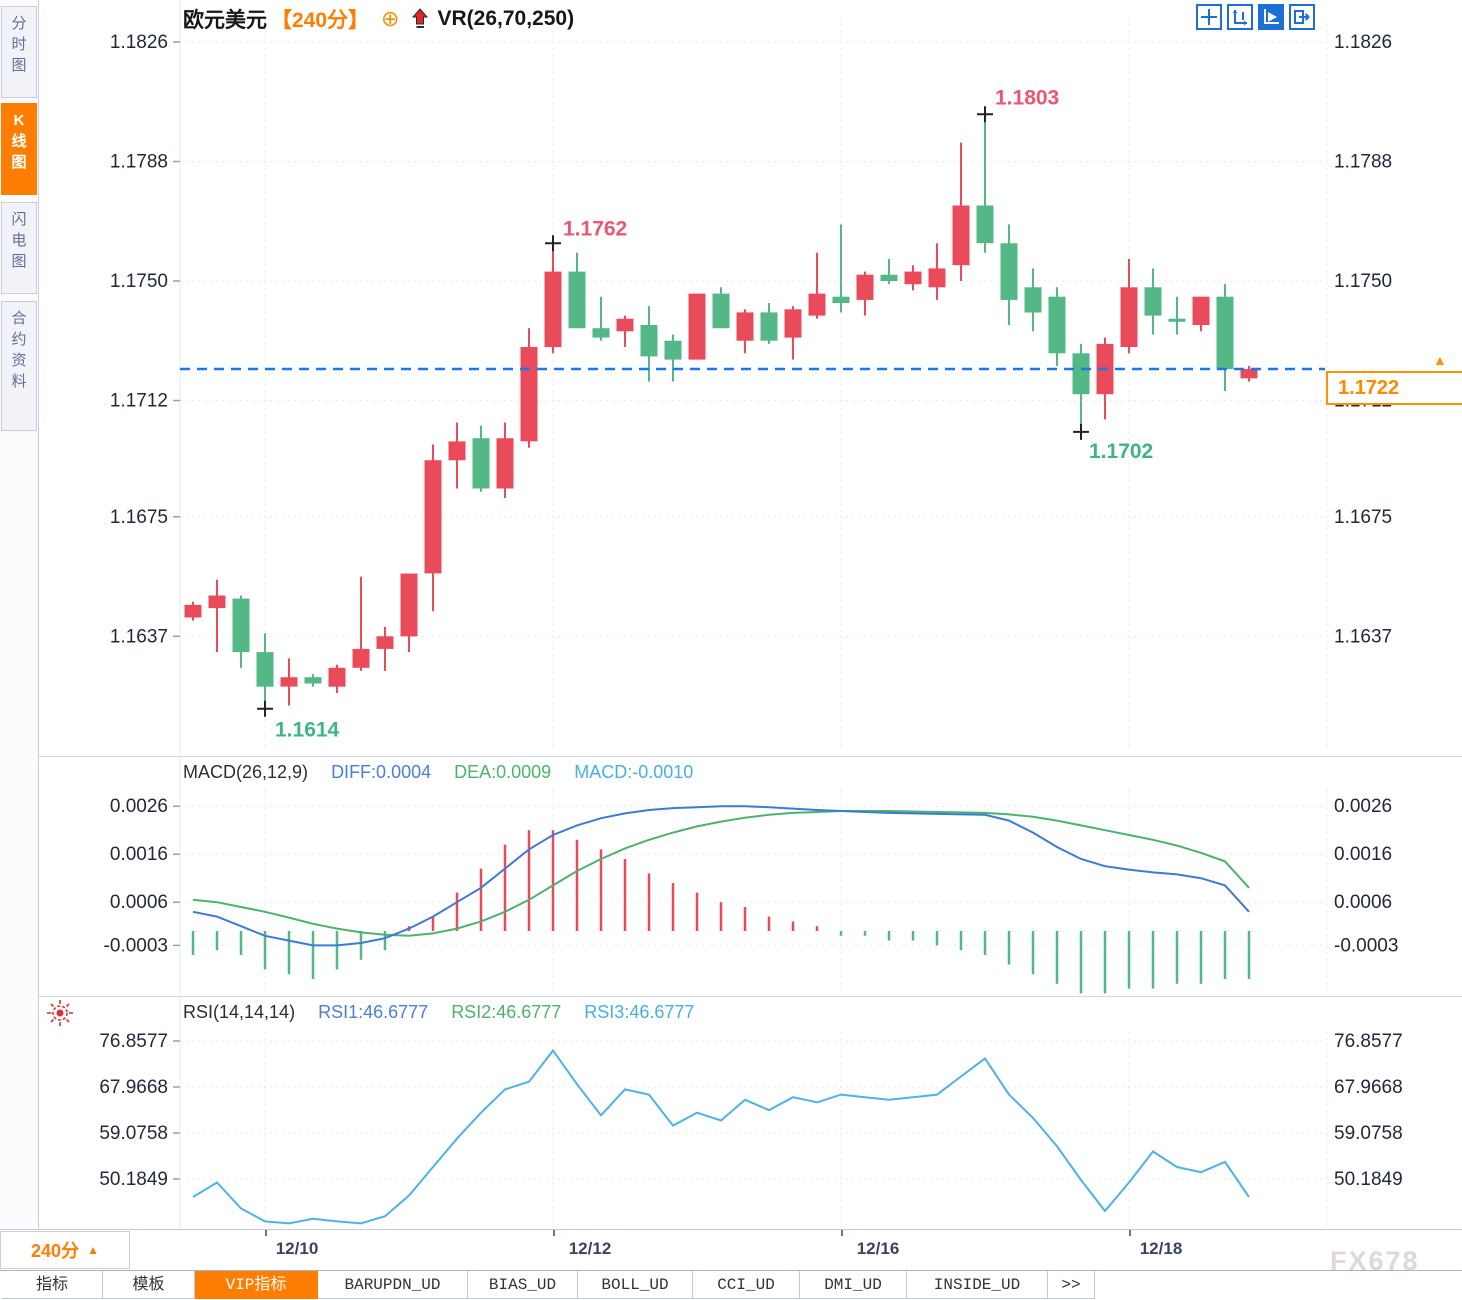  I want to click on period-selector: 240分 ▲, so click(65, 1250).